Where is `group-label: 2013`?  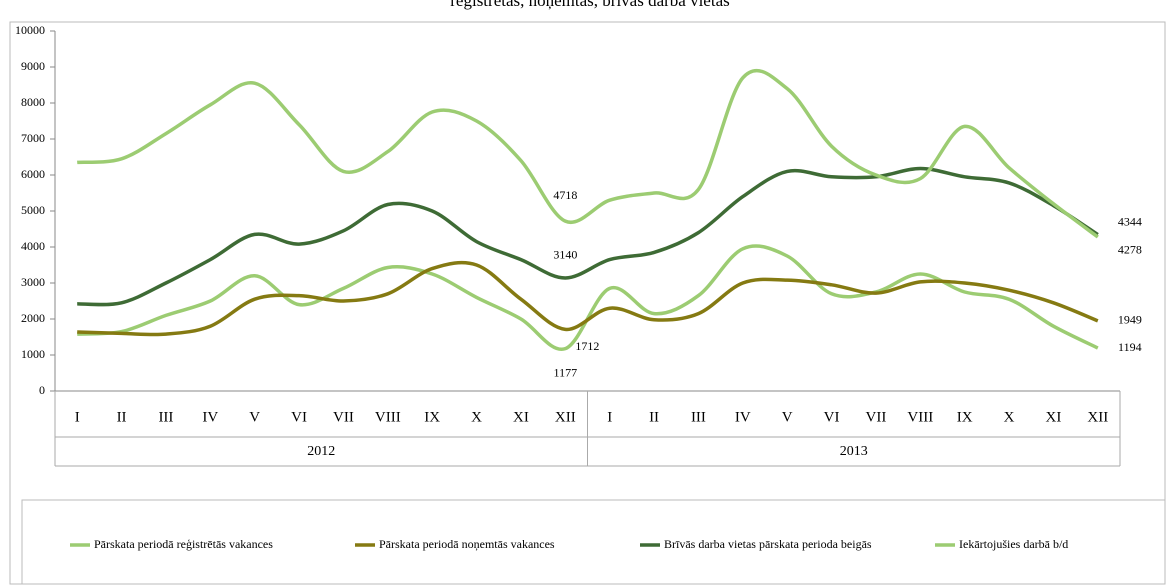
group-label: 2013 is located at coordinates (854, 451).